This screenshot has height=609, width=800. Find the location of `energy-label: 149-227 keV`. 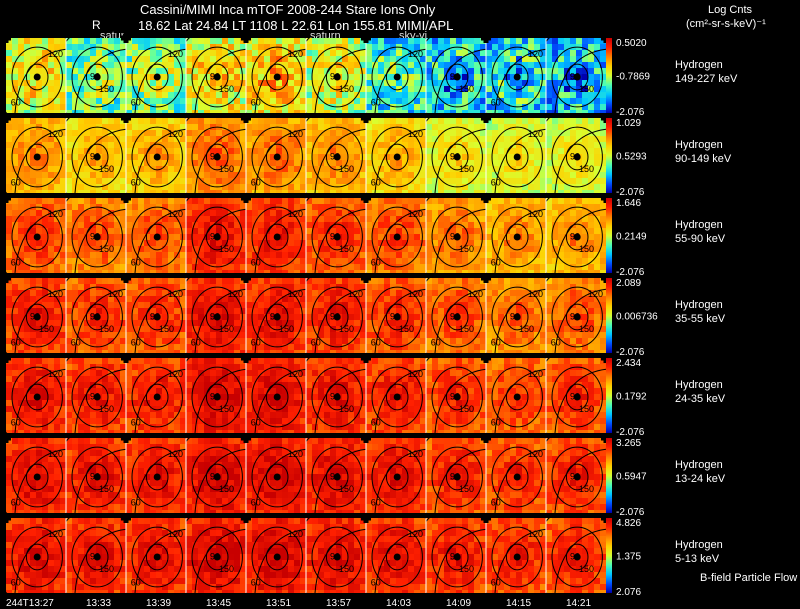

energy-label: 149-227 keV is located at coordinates (706, 79).